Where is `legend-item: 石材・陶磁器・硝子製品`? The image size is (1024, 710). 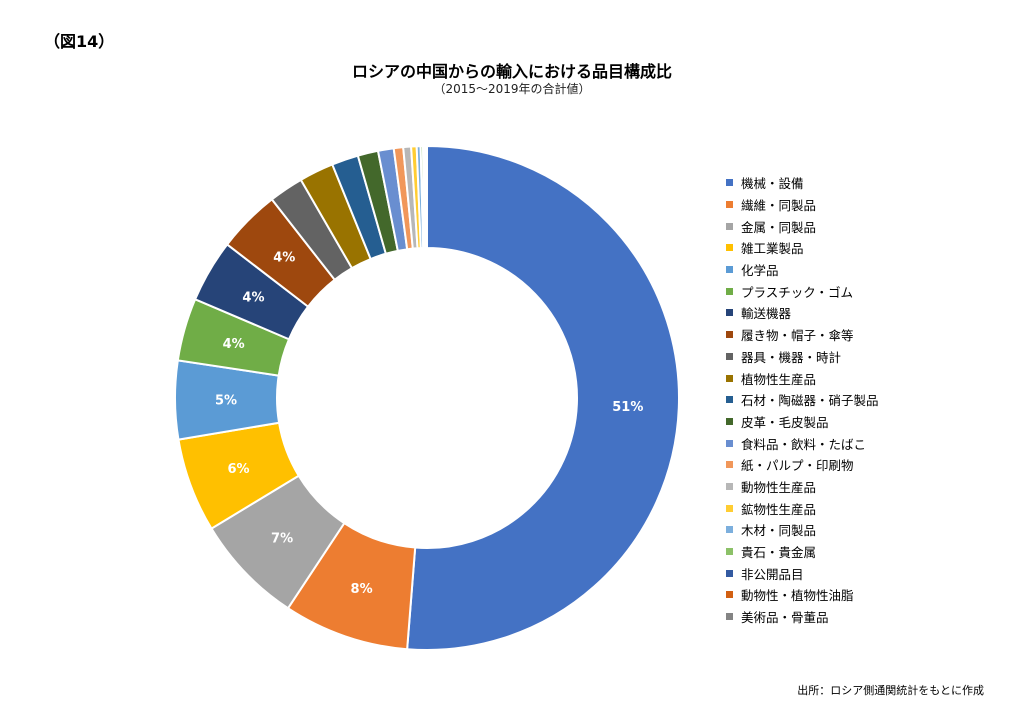
legend-item: 石材・陶磁器・硝子製品 is located at coordinates (802, 400).